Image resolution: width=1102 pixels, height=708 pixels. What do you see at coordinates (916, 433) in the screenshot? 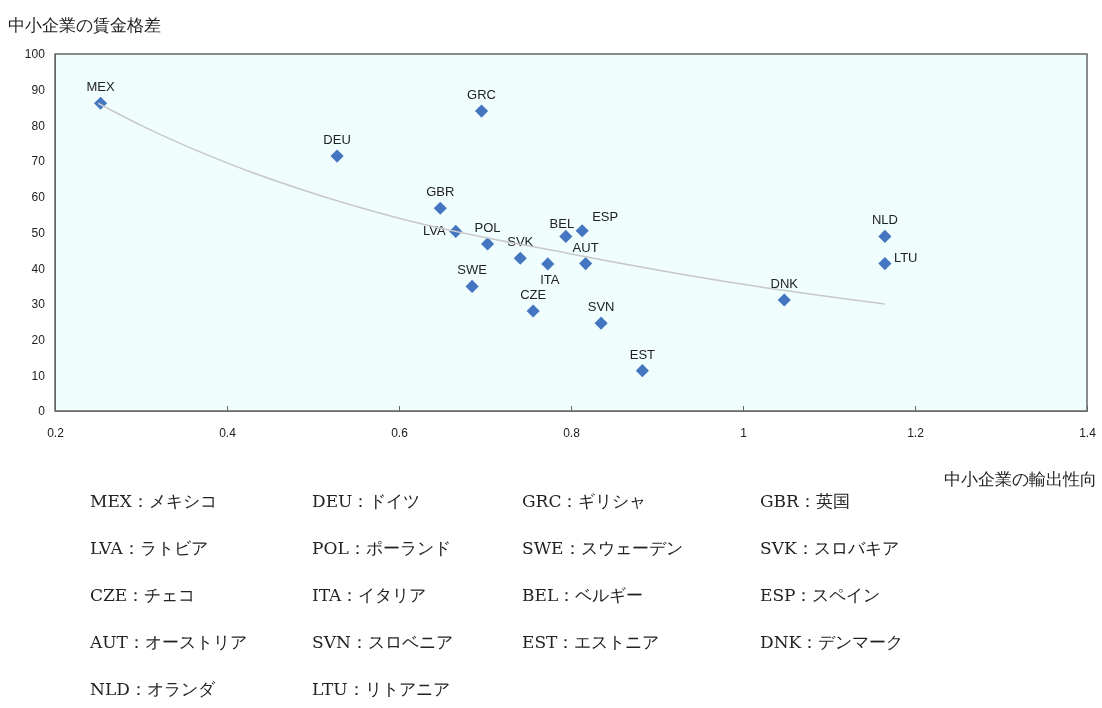
I see `x-tick-label: 1.2` at bounding box center [916, 433].